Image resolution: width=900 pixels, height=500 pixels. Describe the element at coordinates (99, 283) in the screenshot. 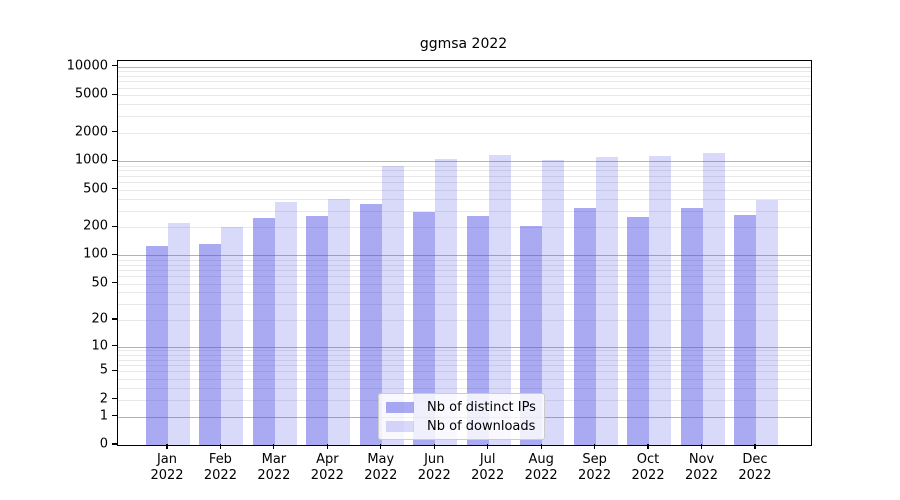

I see `y-tick-label: 50` at that location.